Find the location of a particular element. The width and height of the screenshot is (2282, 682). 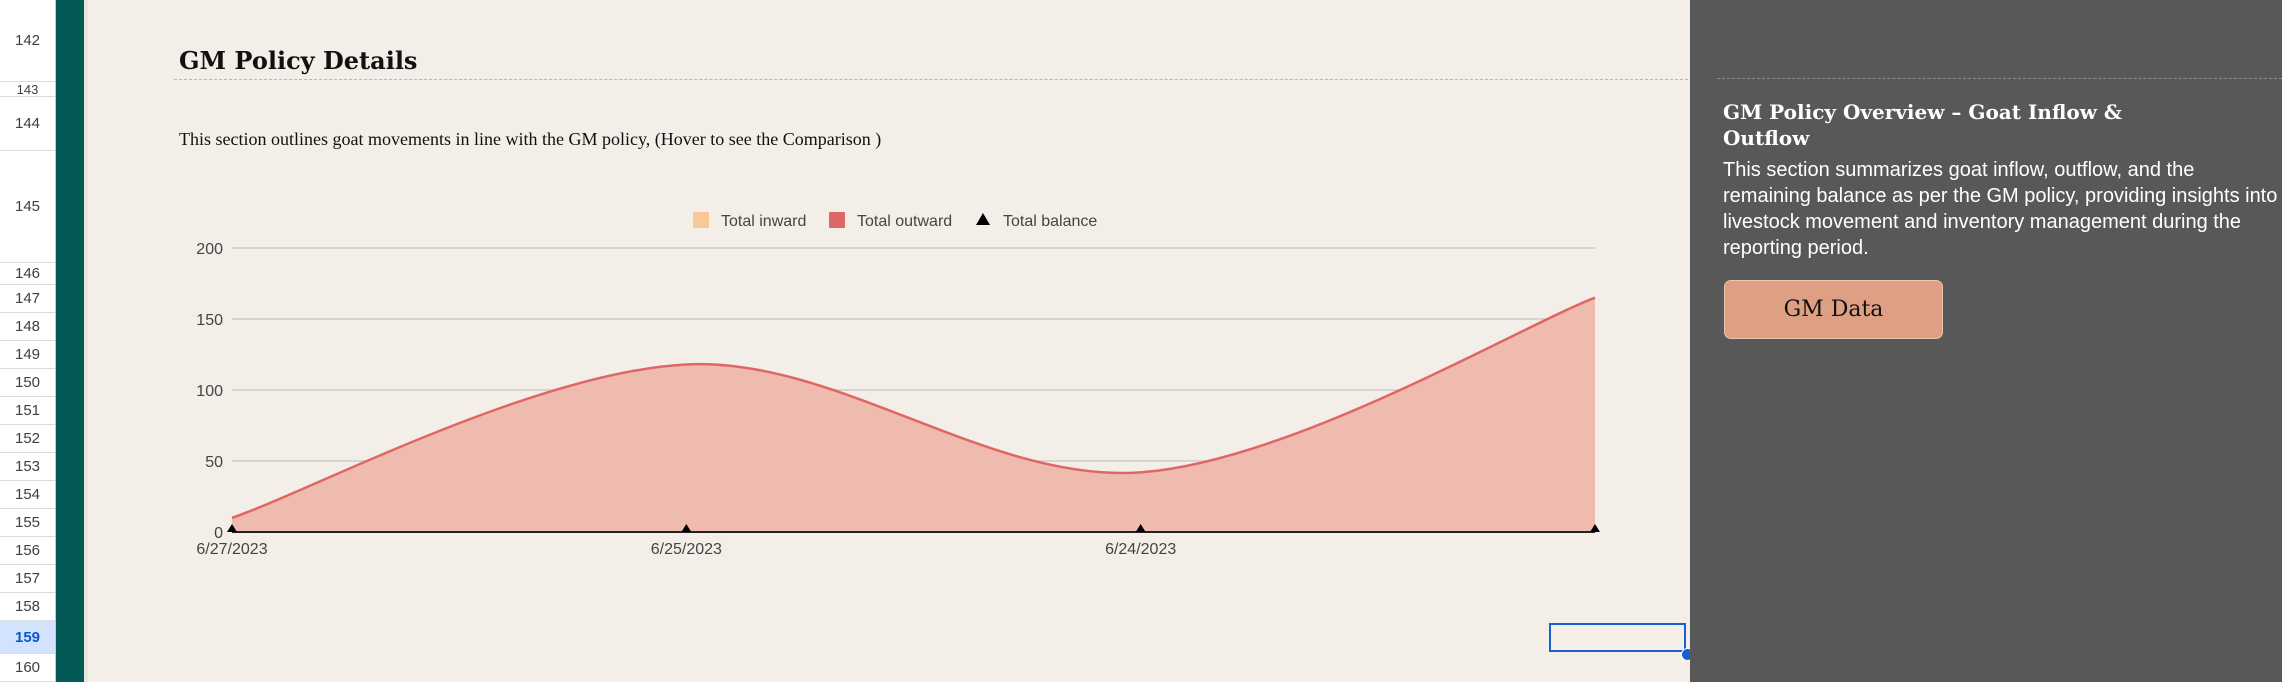

chart-legend: Total inward Total outward Total balance is located at coordinates (895, 221).